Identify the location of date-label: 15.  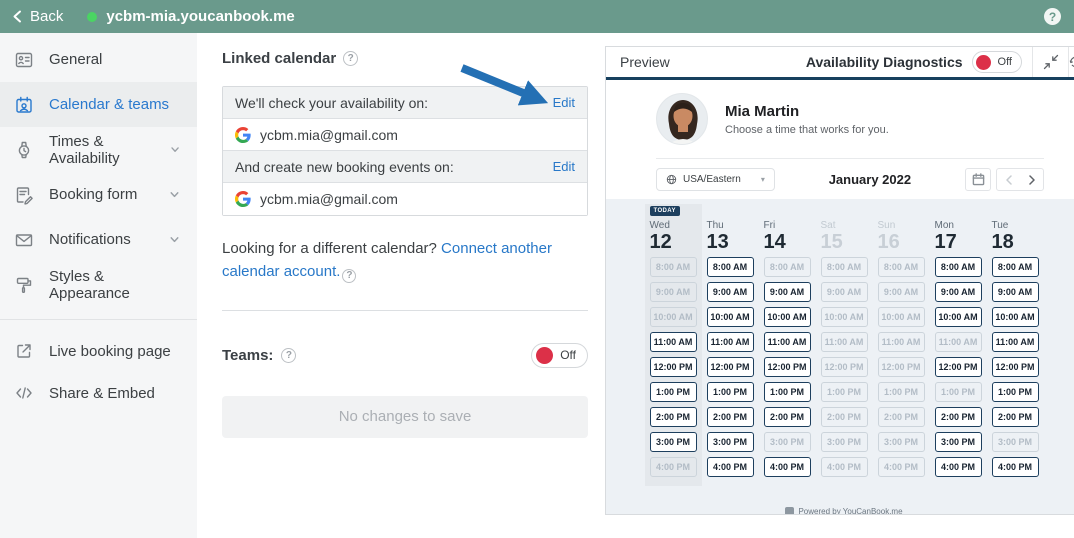
(831, 242).